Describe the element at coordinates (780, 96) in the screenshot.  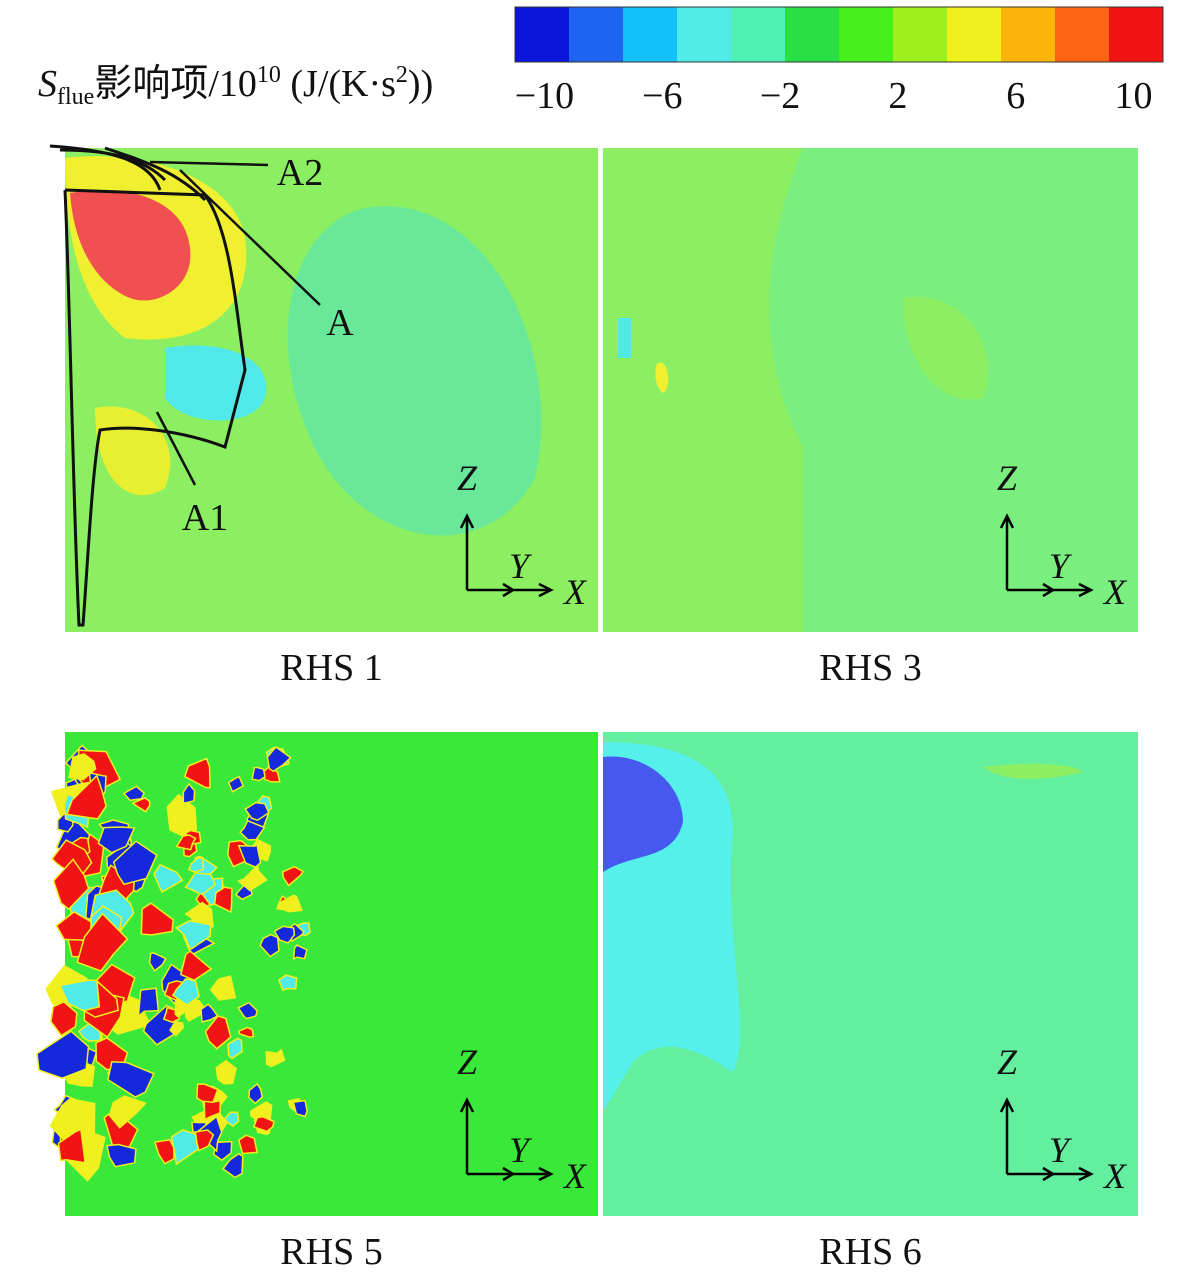
I see `colorbar-tick-label: −2` at that location.